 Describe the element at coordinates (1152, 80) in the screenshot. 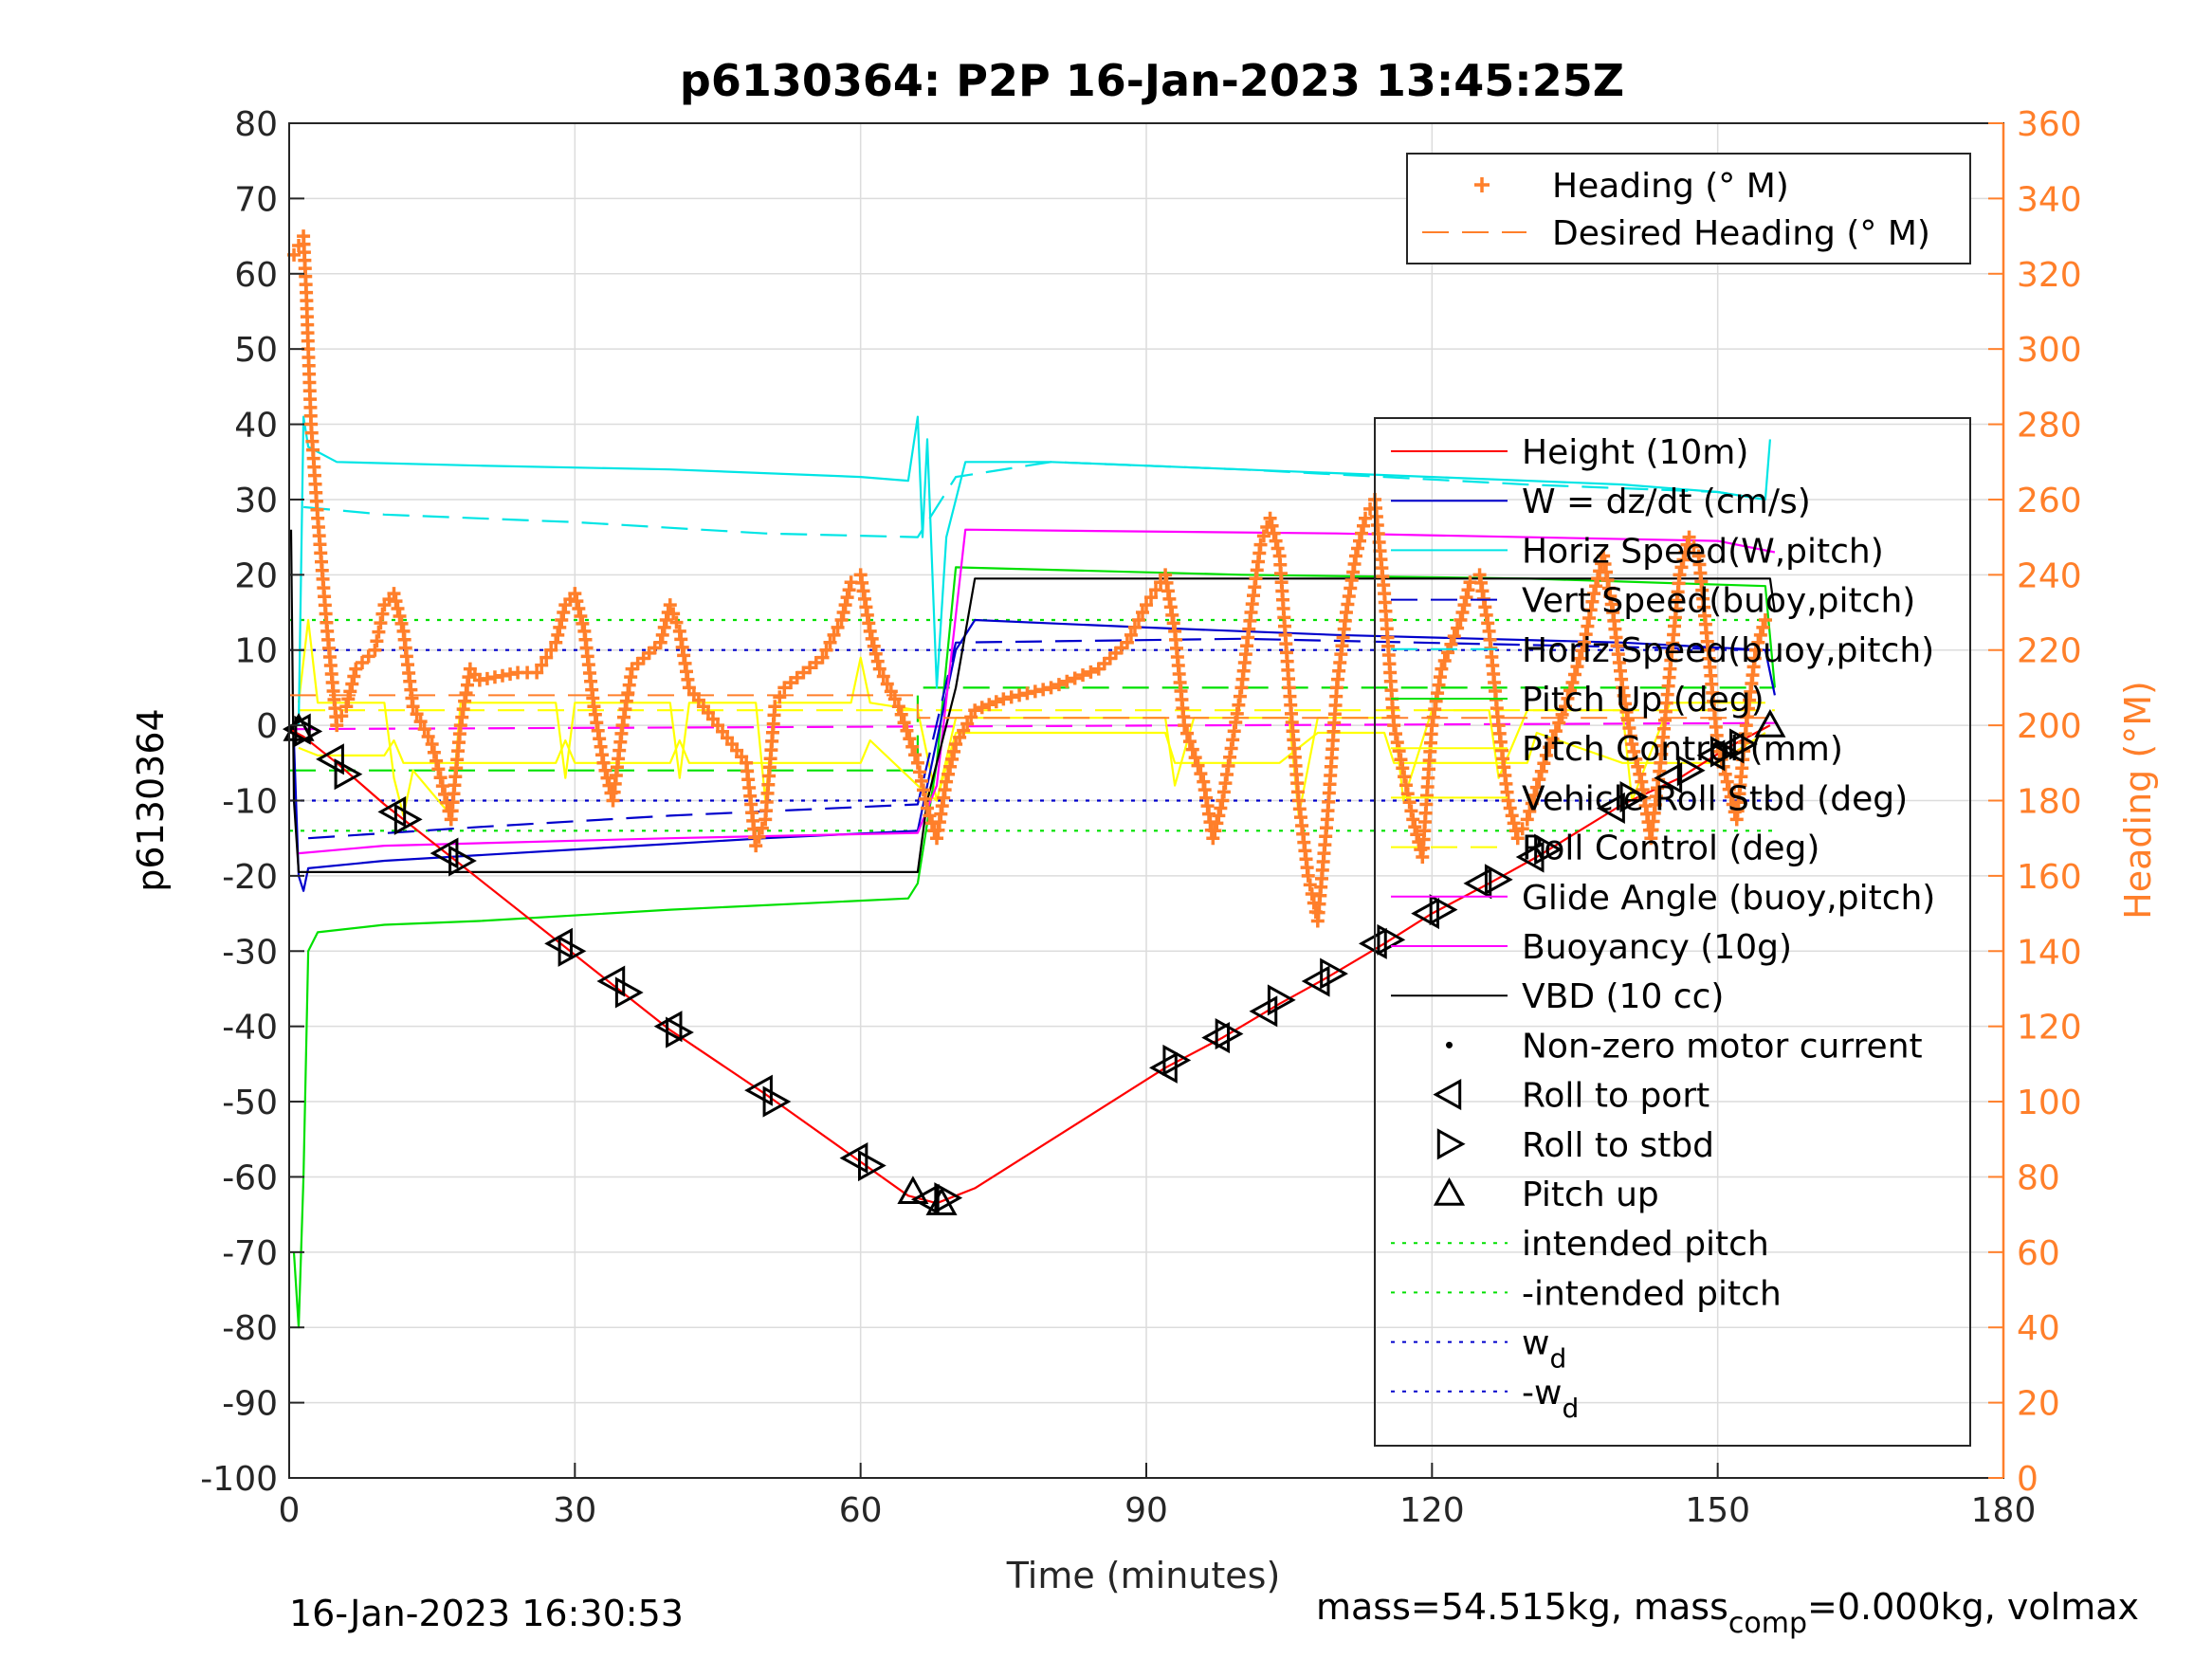

I see `chart-title: p6130364: P2P 16-Jan-2023 13:45:25Z` at that location.